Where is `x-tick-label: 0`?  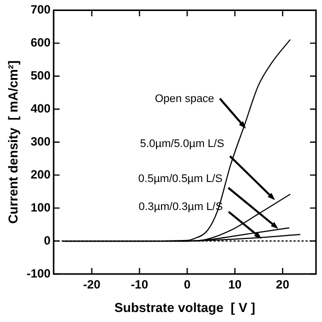 x-tick-label: 0 is located at coordinates (187, 285).